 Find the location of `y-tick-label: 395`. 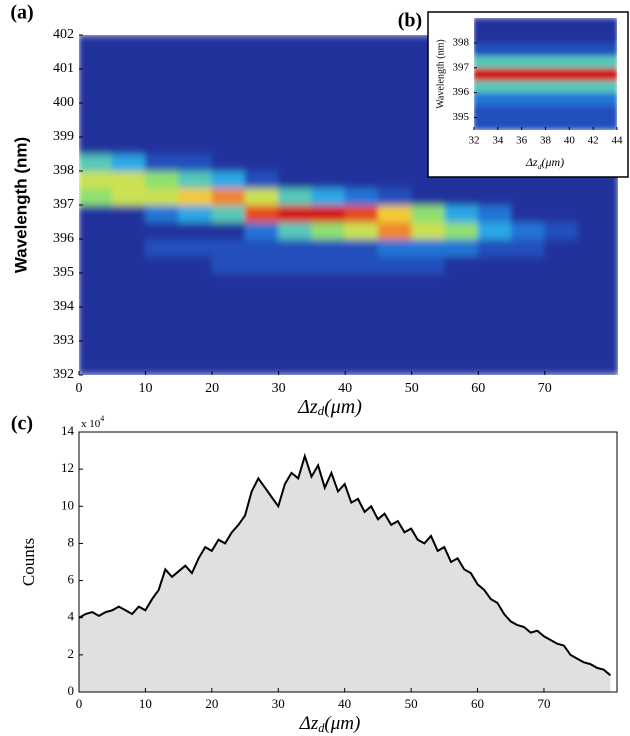

y-tick-label: 395 is located at coordinates (461, 117).